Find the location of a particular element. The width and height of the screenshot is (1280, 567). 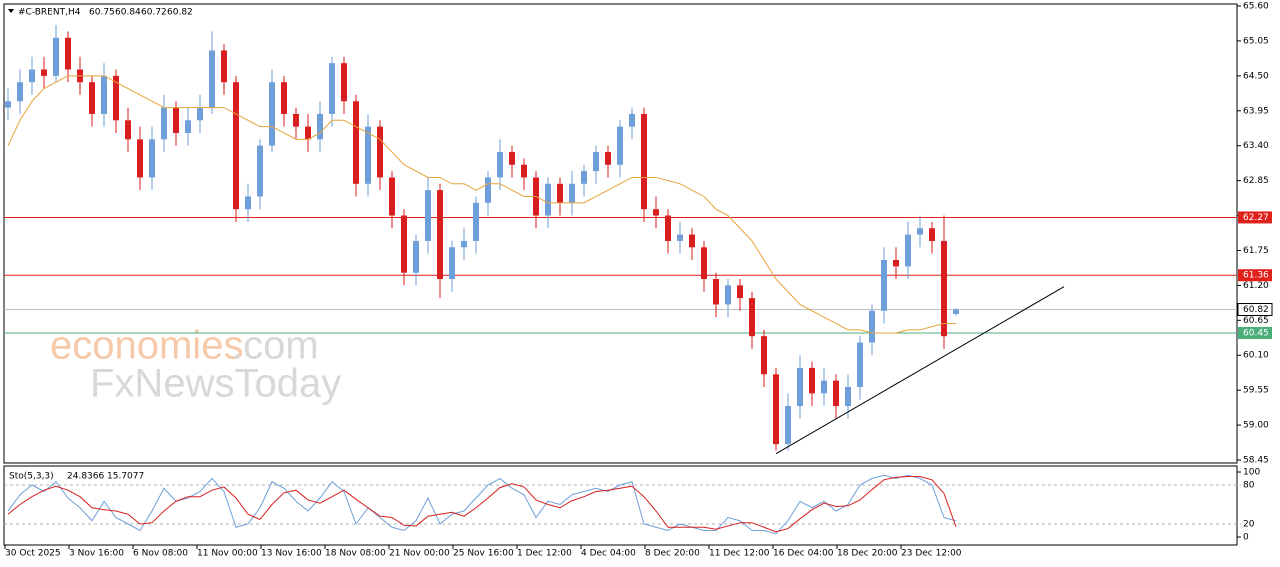

x-tick-label: 23 Dec 12:00 is located at coordinates (931, 554).